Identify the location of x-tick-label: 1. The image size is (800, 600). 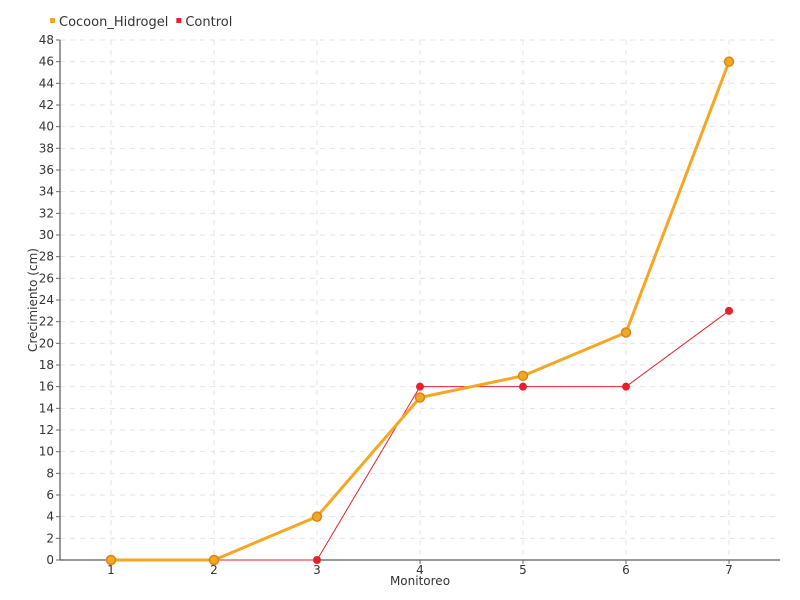
(111, 570).